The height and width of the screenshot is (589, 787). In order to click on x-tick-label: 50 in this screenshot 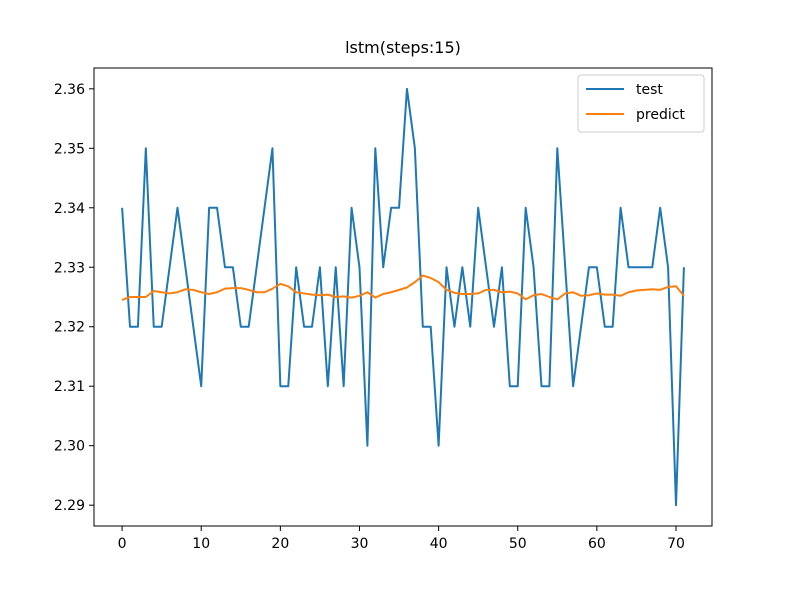, I will do `click(518, 544)`.